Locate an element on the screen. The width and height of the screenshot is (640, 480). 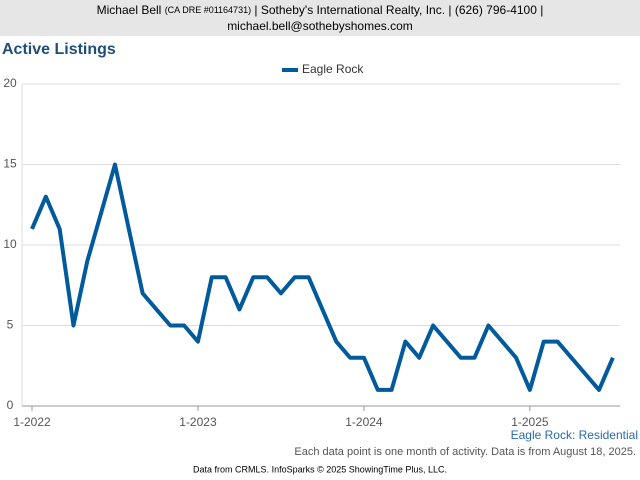
y-tick-label: 0 is located at coordinates (10, 405).